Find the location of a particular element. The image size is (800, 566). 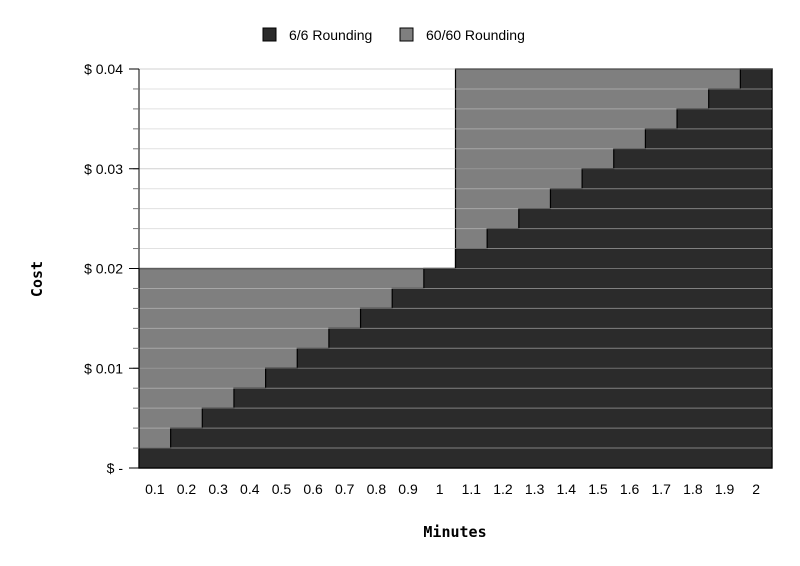

y-axis-ticks: $ - $ 0.01 $ 0.02 $ 0.03 $ 0.04 is located at coordinates (111, 268).